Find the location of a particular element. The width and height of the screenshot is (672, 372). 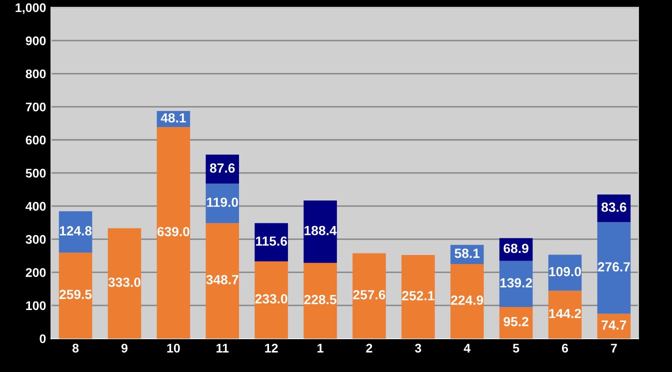

x-tick-label: 12 is located at coordinates (271, 348).